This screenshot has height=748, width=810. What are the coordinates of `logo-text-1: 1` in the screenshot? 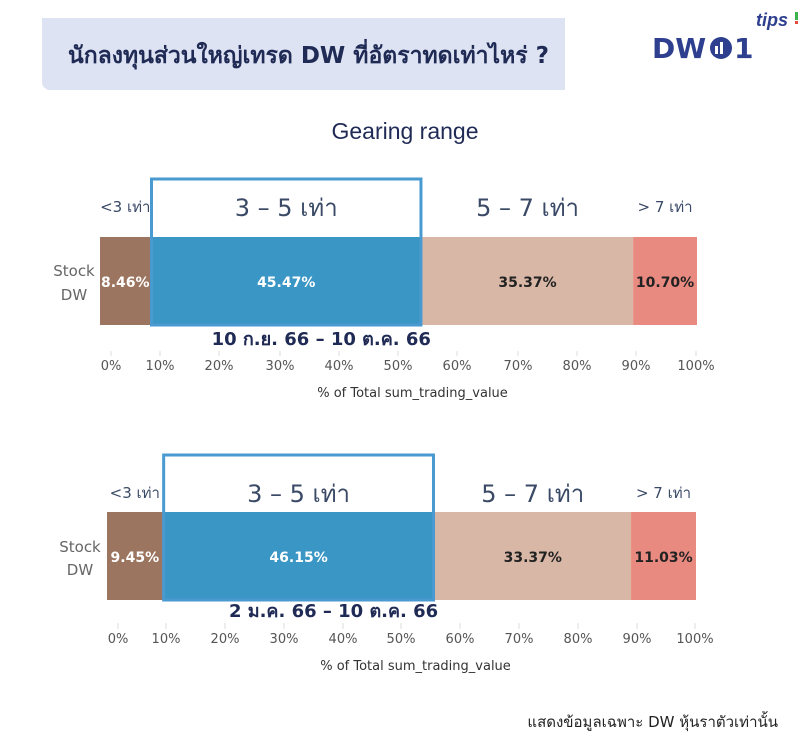 It's located at (743, 48).